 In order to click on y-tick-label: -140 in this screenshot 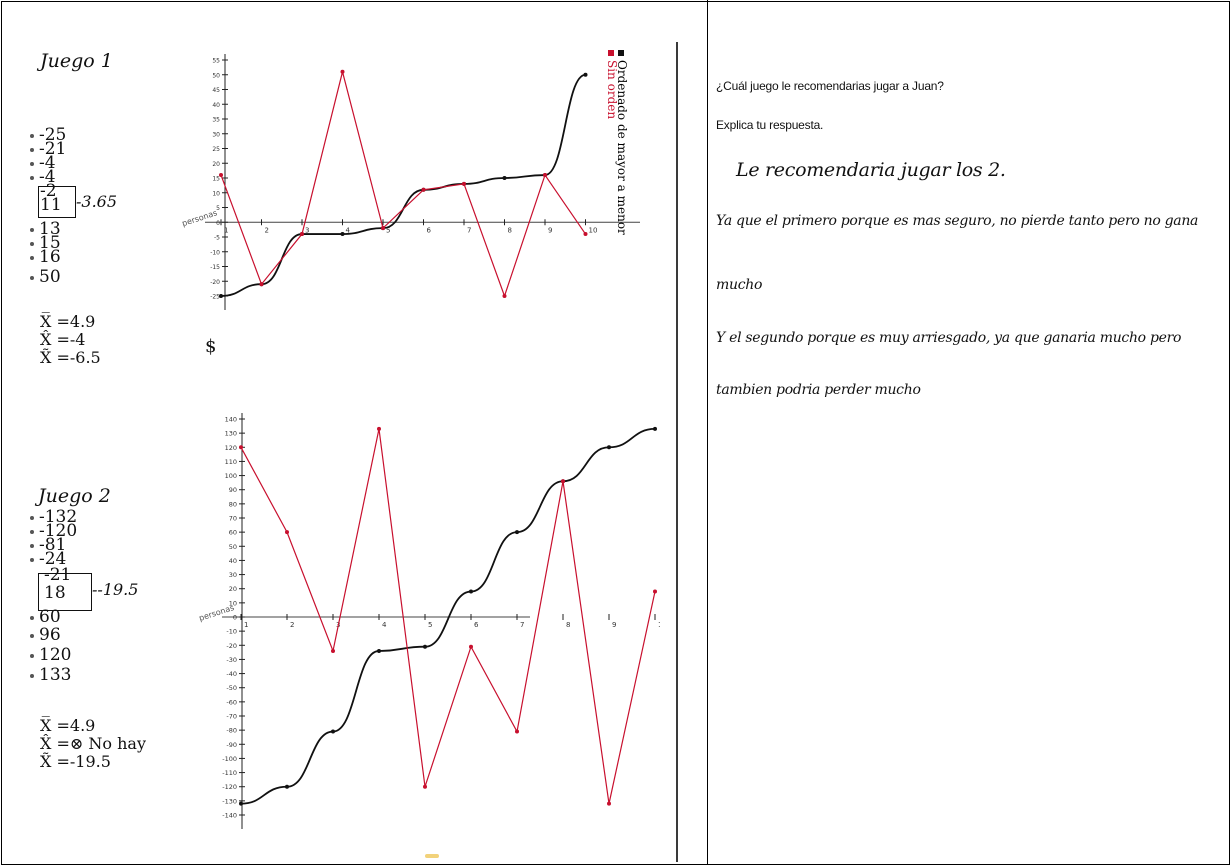, I will do `click(229, 816)`.